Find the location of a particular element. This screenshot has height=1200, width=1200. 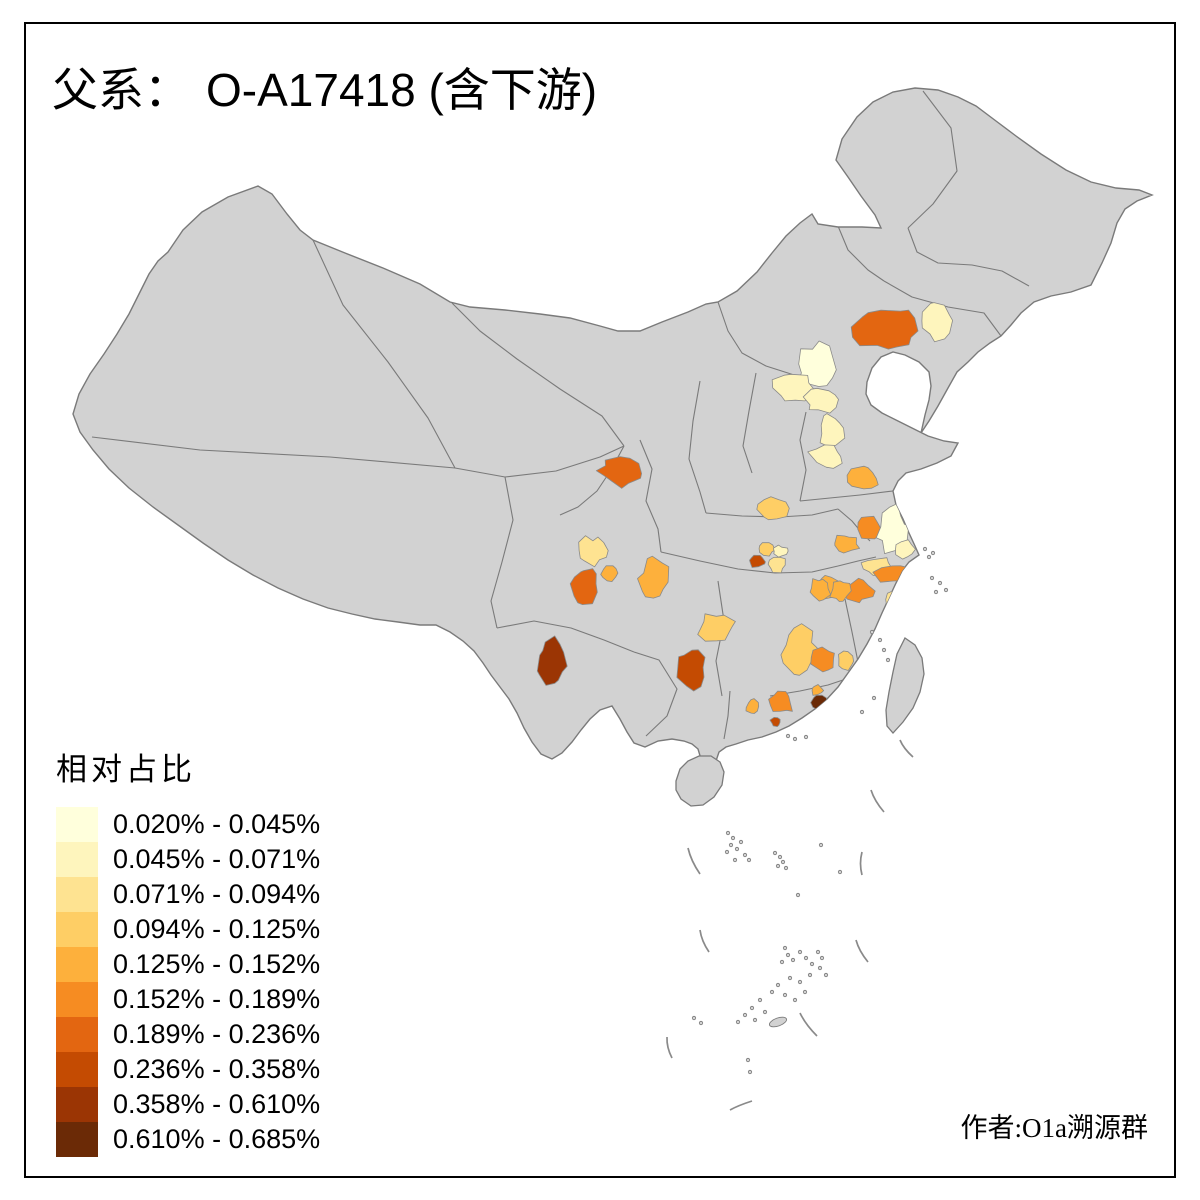

region-tianjin-langfang is located at coordinates (820, 400).